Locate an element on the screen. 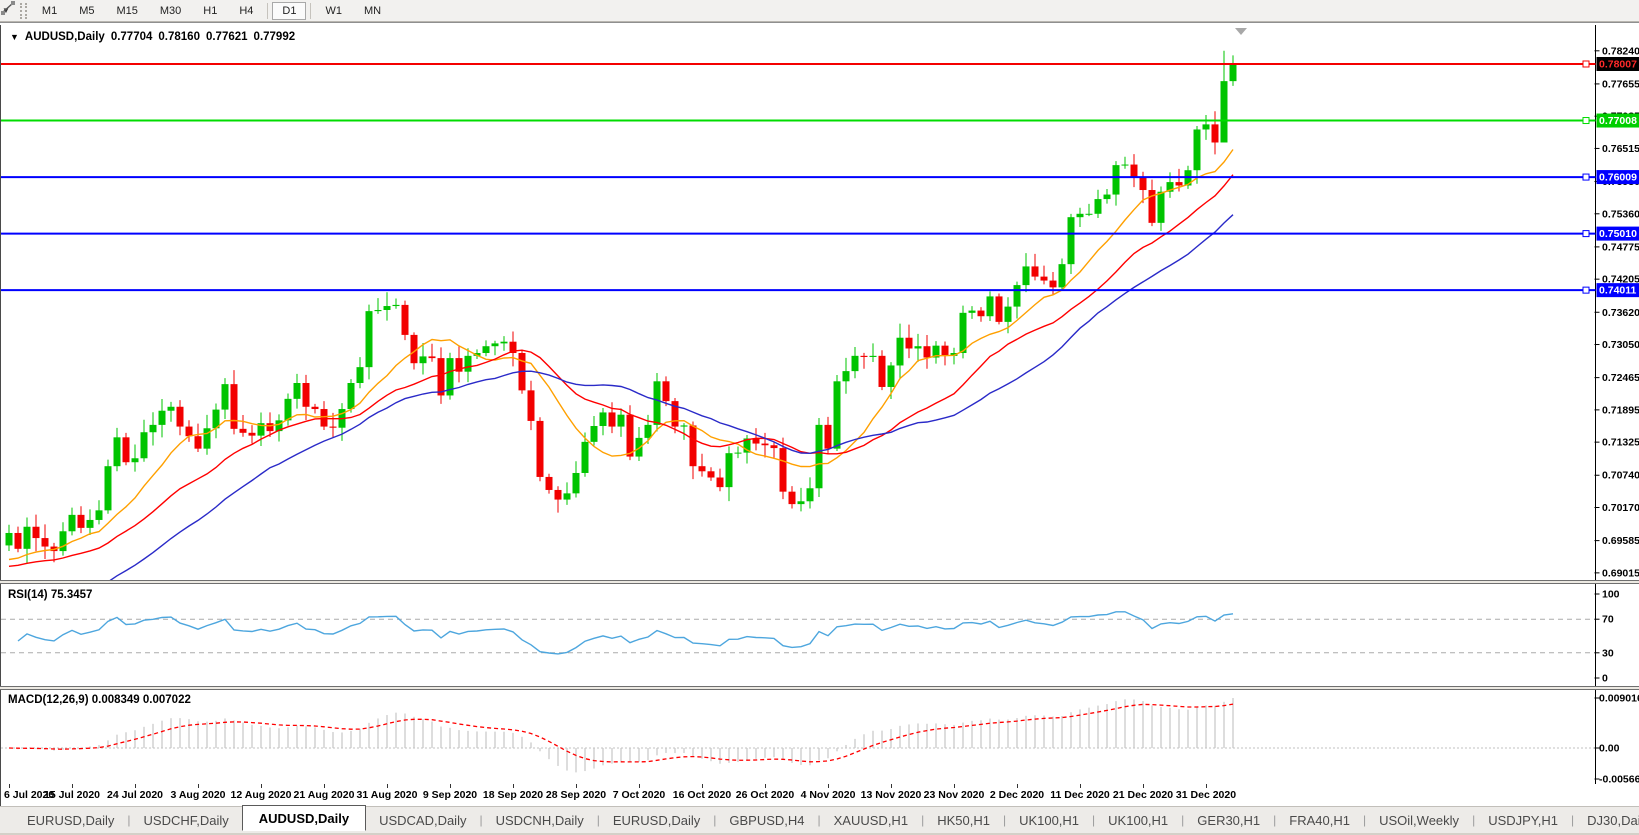  tab-USDCHF-Daily: USDCHF,Daily is located at coordinates (186, 820).